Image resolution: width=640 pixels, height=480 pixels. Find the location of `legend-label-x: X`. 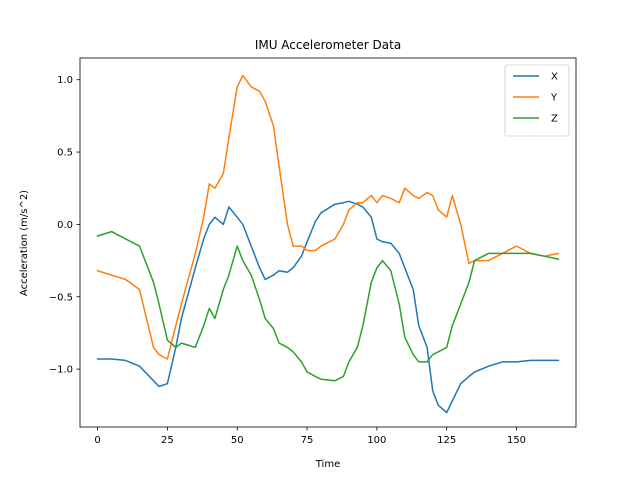

legend-label-x: X is located at coordinates (554, 77).